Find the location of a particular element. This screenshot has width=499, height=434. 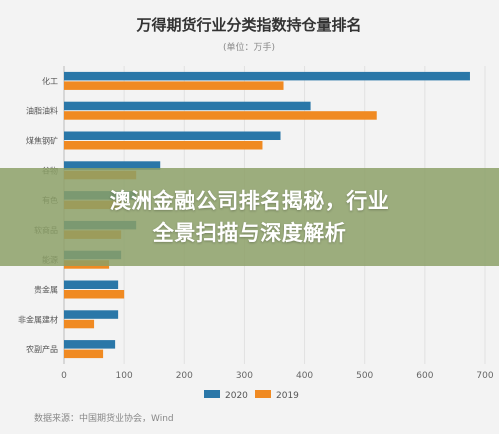

legend-swatch-2020 is located at coordinates (212, 394).